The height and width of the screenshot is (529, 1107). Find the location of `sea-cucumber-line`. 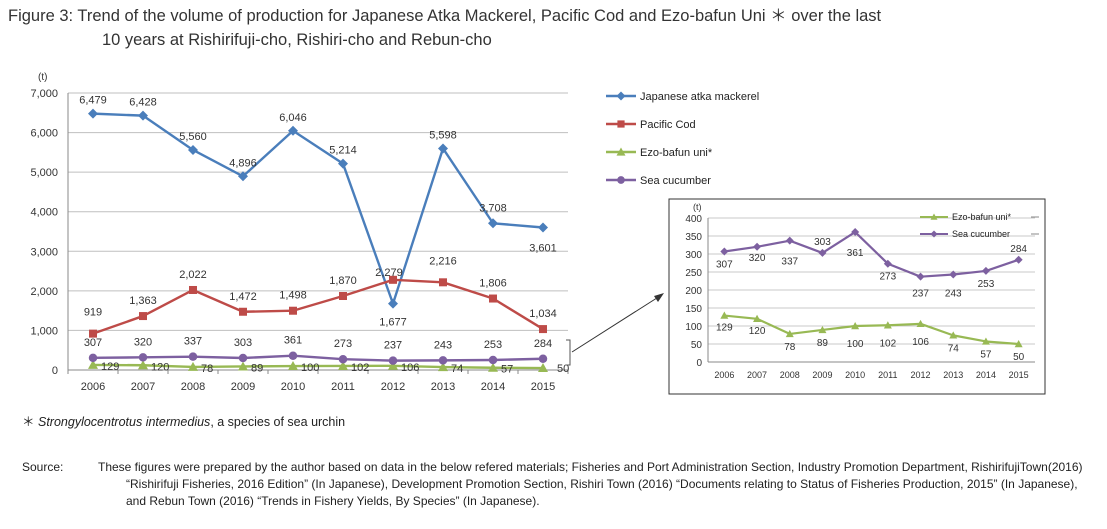

sea-cucumber-line is located at coordinates (318, 358).